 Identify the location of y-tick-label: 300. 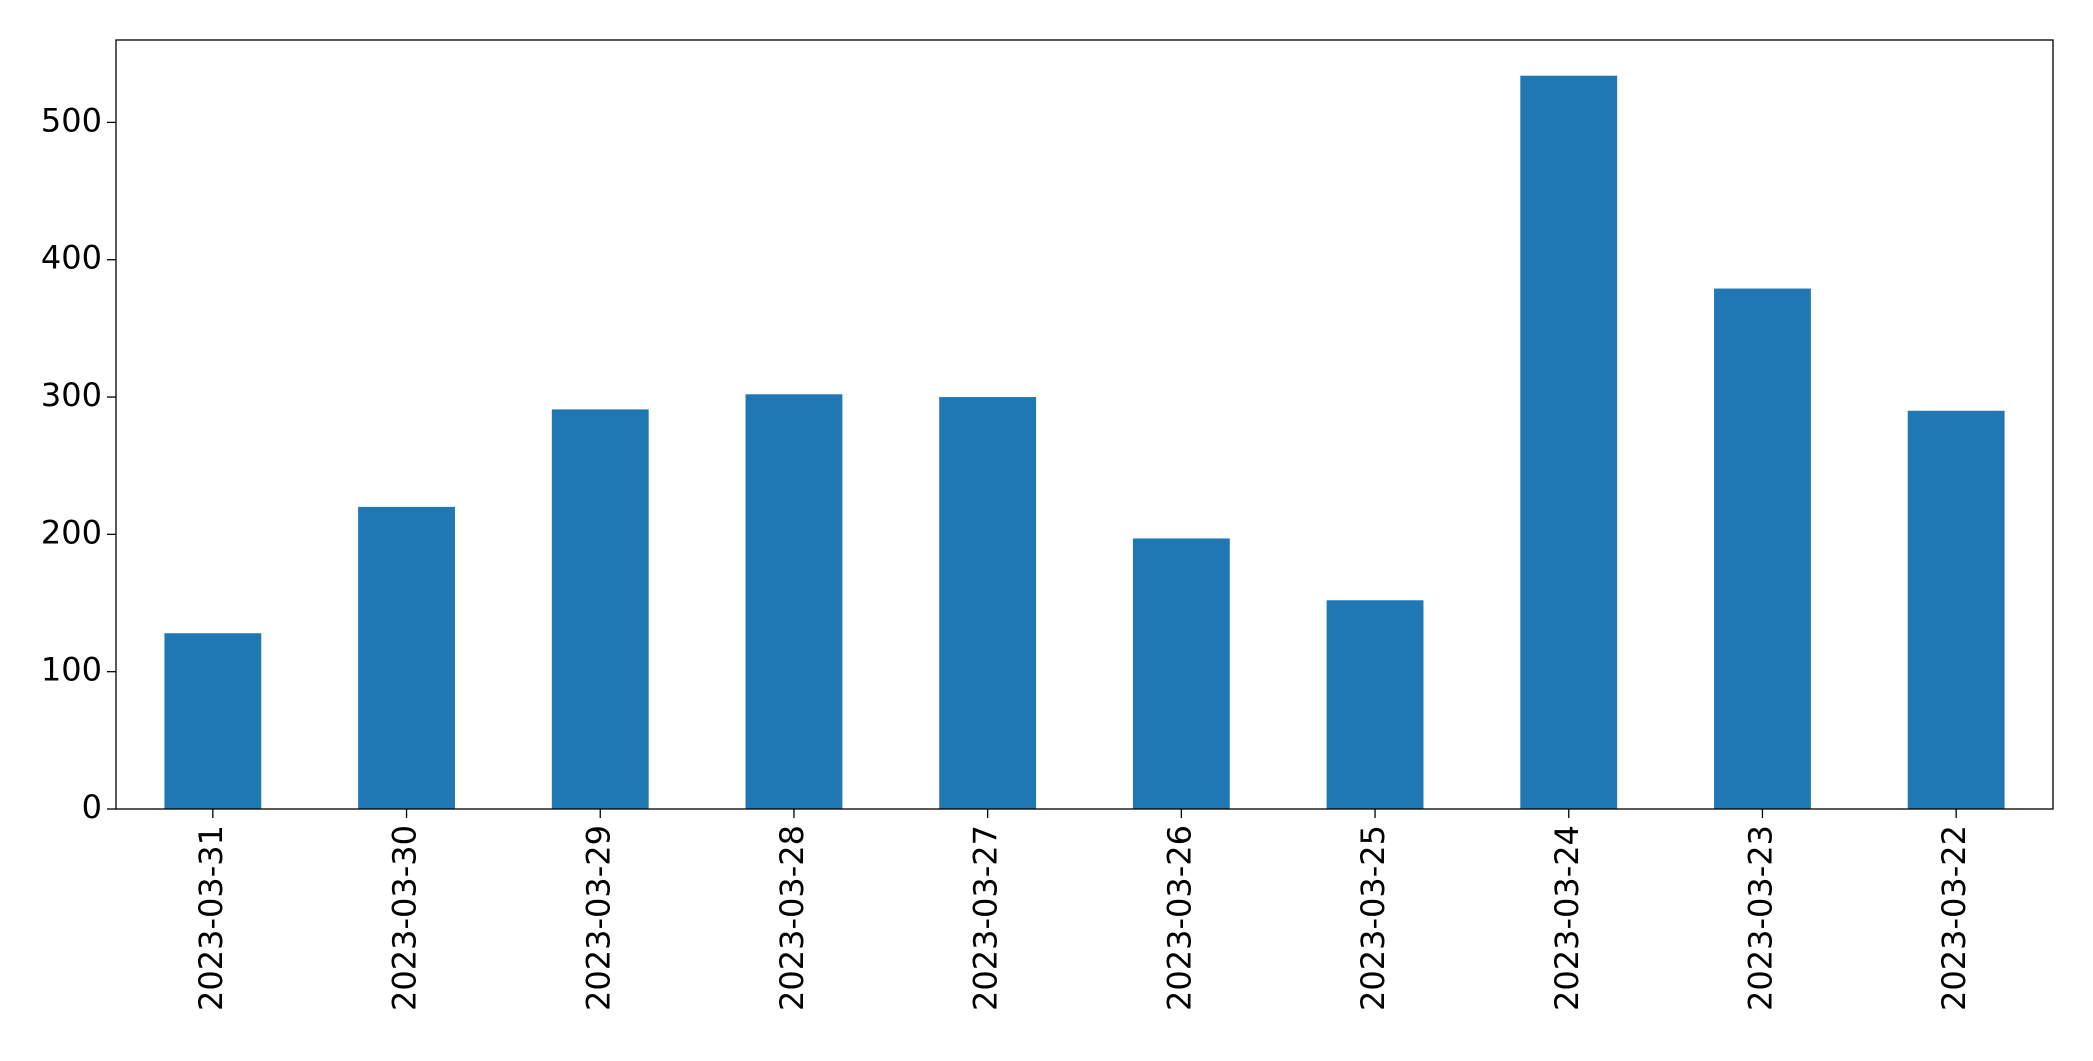
(71, 395).